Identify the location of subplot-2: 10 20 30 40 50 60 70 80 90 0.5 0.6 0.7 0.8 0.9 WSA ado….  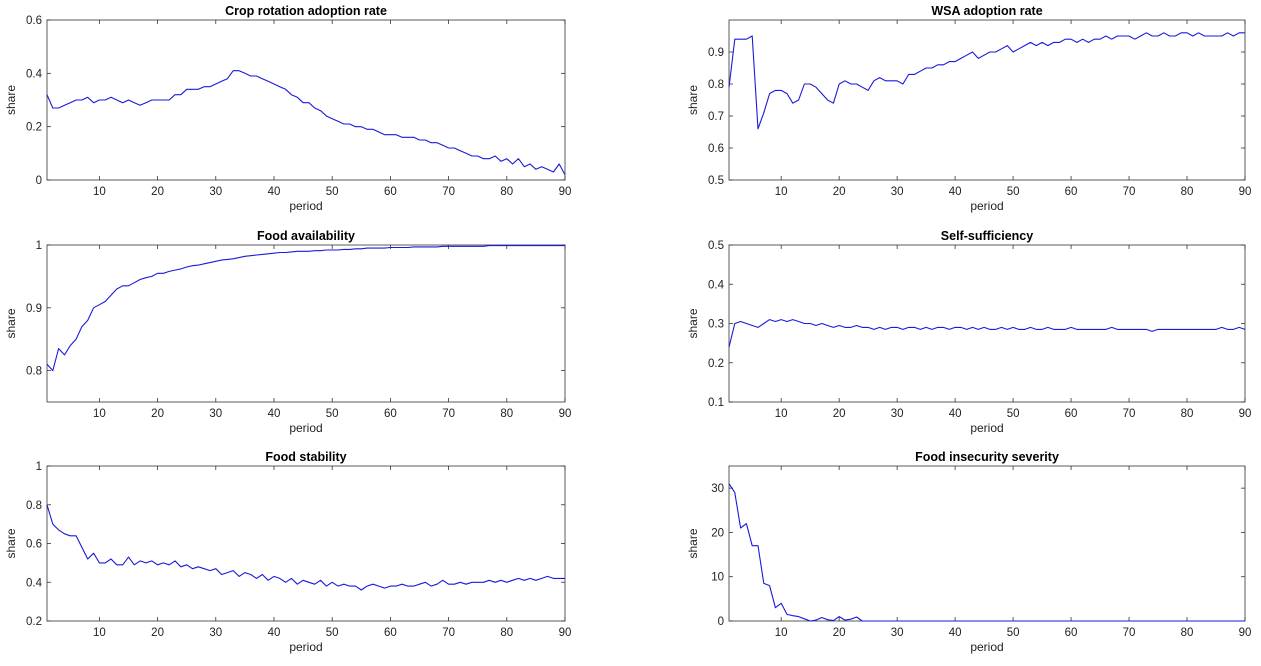
(968, 108).